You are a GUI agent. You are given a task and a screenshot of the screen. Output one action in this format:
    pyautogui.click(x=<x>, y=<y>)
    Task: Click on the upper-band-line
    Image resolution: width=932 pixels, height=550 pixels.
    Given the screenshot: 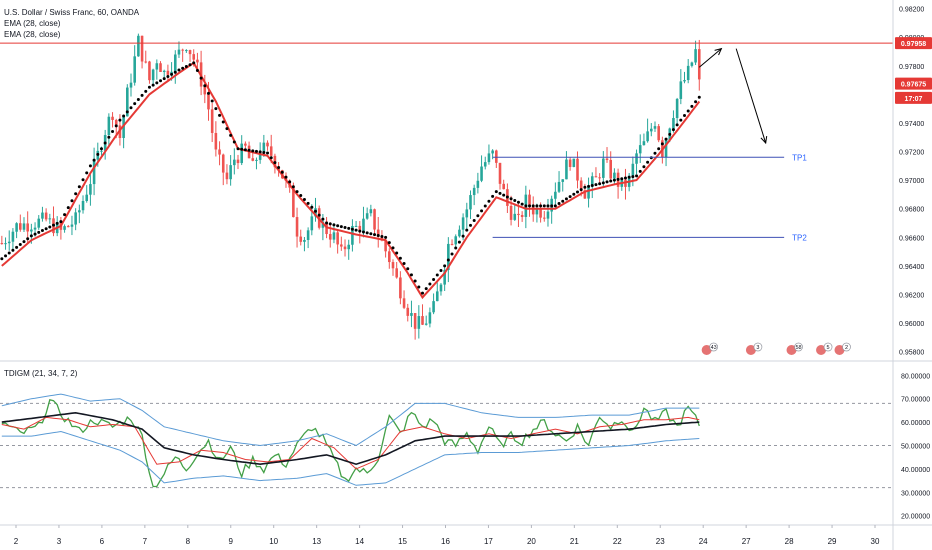 What is the action you would take?
    pyautogui.click(x=350, y=420)
    